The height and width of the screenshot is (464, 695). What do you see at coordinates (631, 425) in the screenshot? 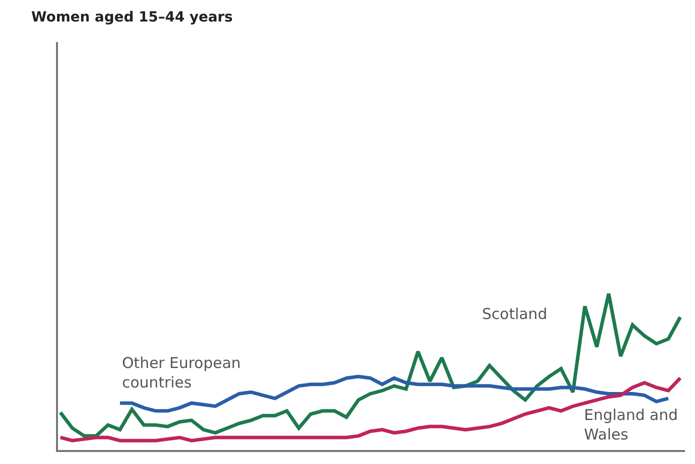
I see `series-label: England and Wales` at bounding box center [631, 425].